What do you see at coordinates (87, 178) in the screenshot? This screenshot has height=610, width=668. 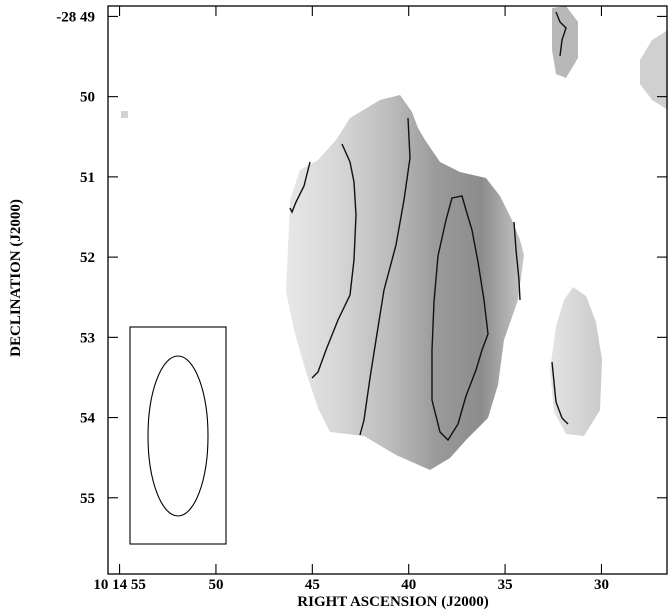 I see `y-tick-label: 51` at bounding box center [87, 178].